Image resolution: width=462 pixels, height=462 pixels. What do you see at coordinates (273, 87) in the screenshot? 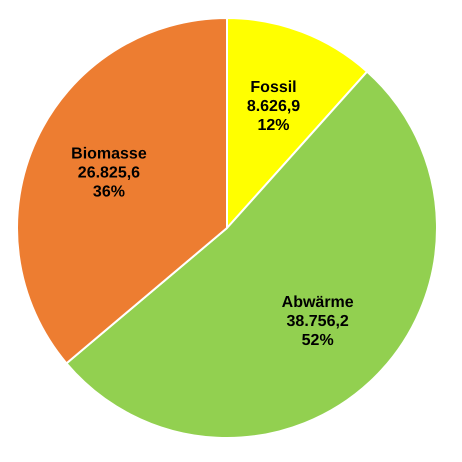
I see `slice-label: Fossil` at bounding box center [273, 87].